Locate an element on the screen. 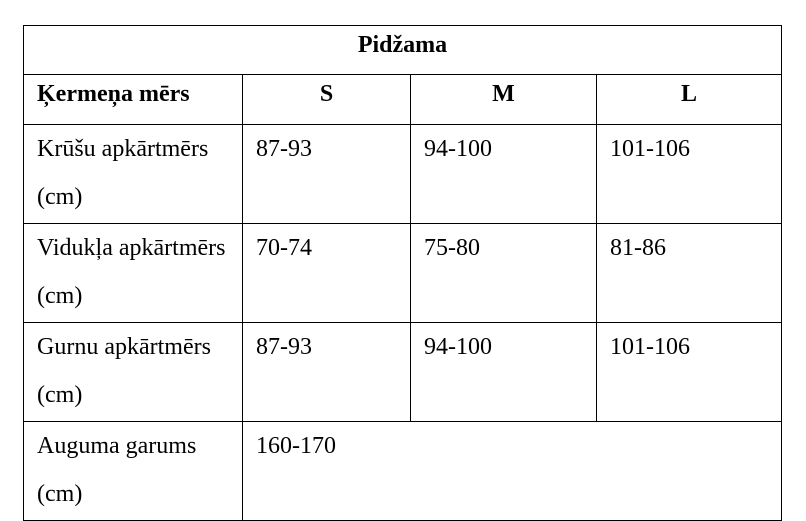  title-row: Pidžama is located at coordinates (402, 50).